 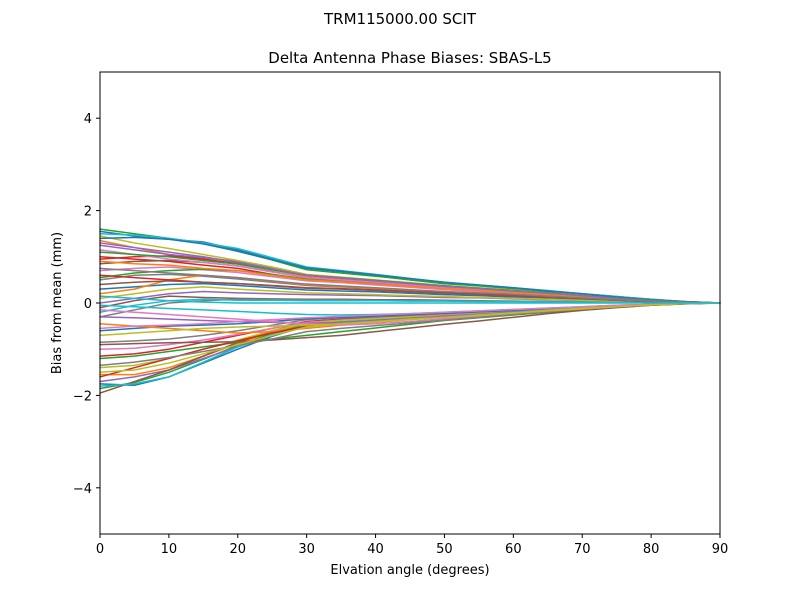 I want to click on x-axis-ticks: 0 10 20 30 40 50 60 70 80 90, so click(x=412, y=545).